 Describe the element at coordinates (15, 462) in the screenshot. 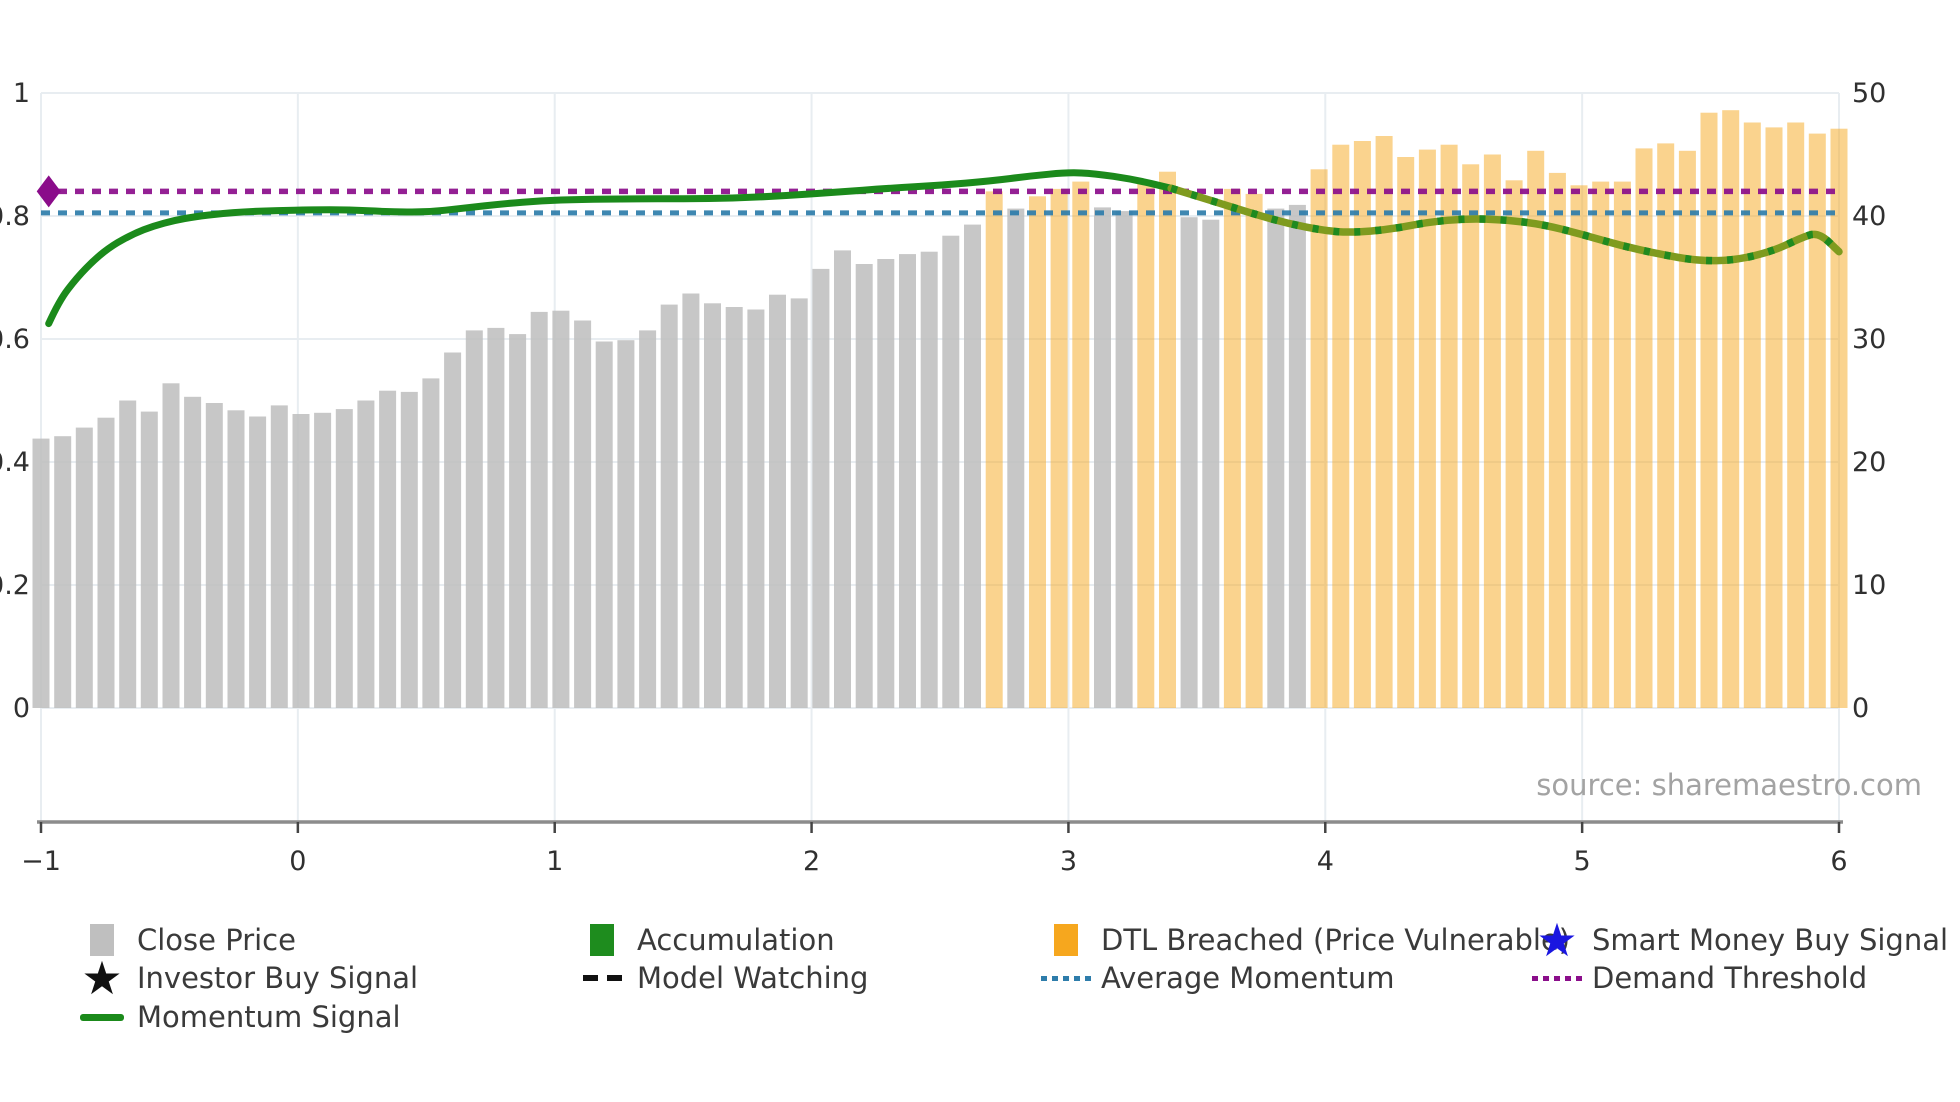

I see `left-tick-label: 0.4` at that location.